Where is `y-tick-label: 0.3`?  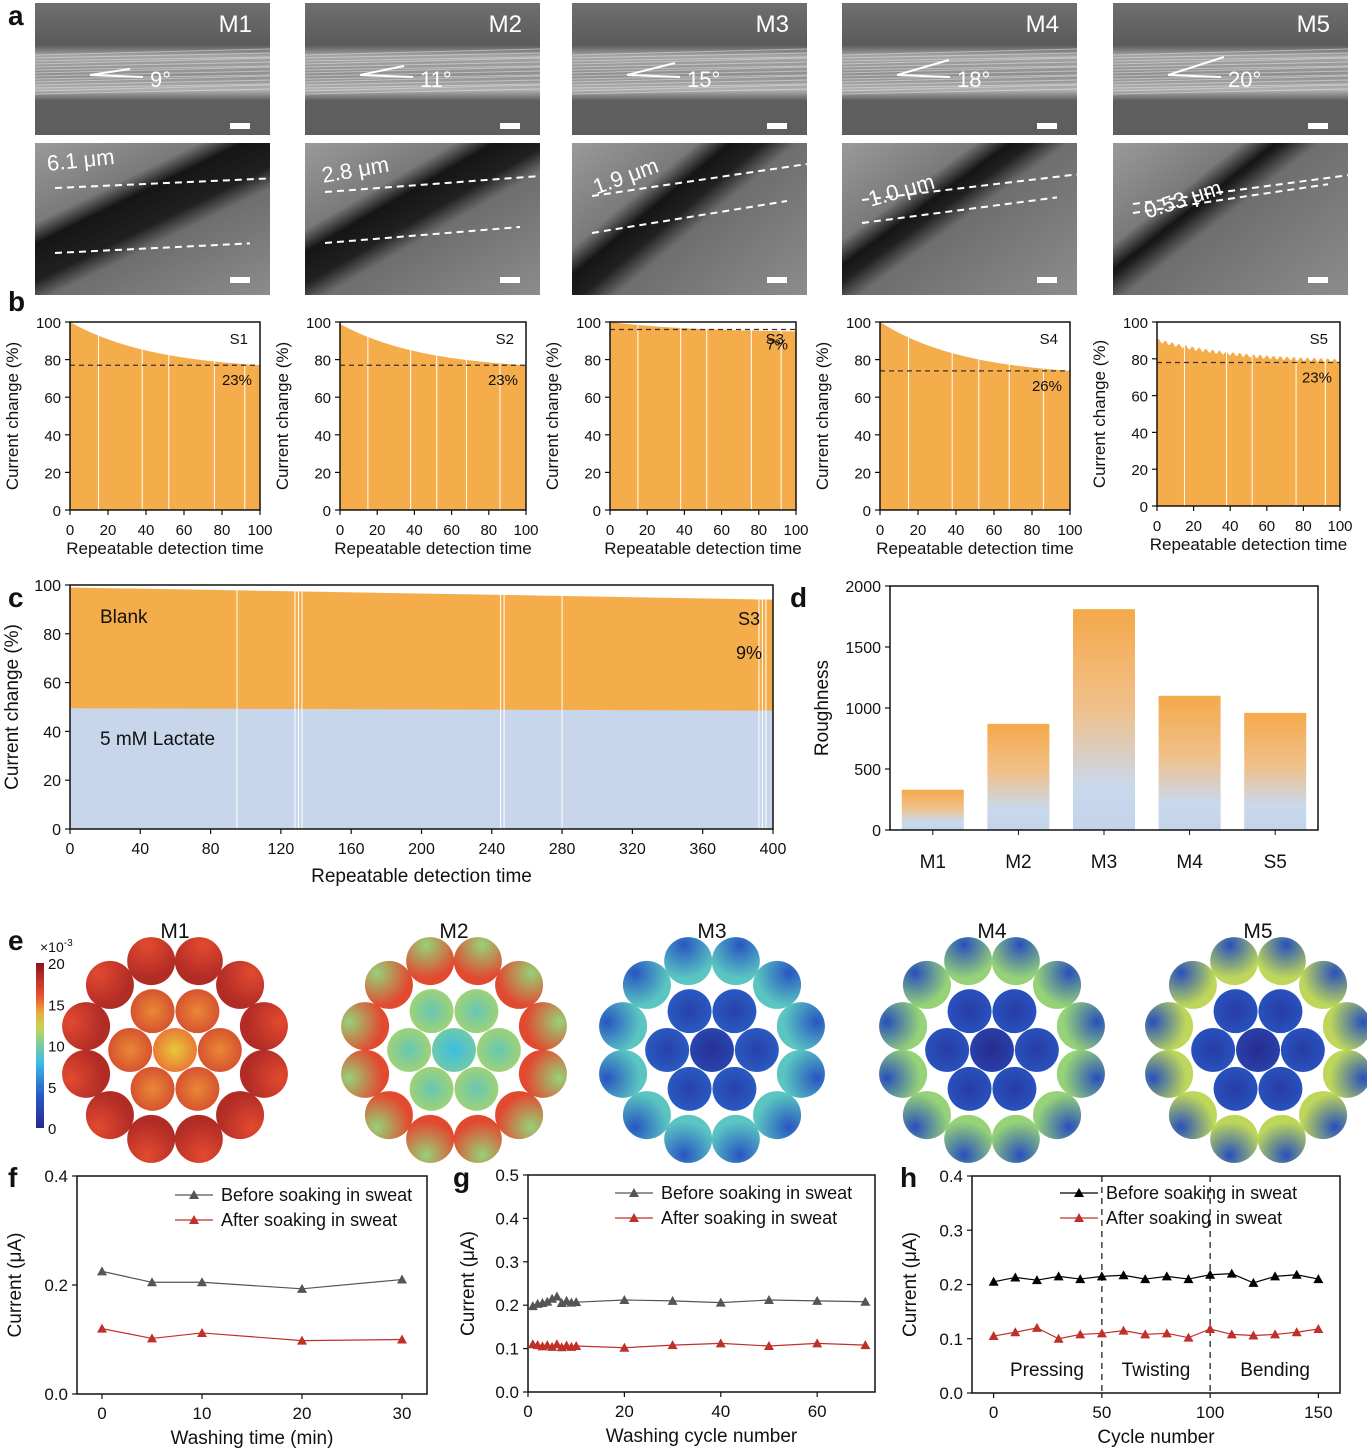 y-tick-label: 0.3 is located at coordinates (951, 1230).